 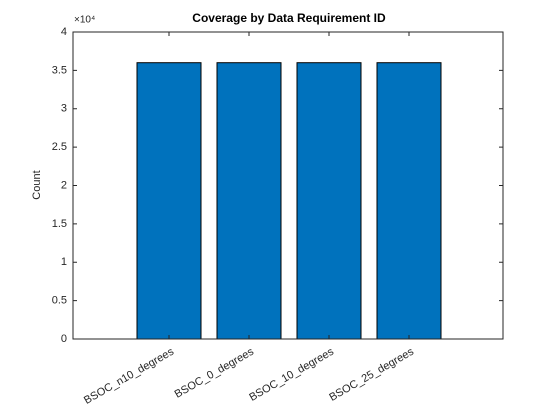 What do you see at coordinates (64, 185) in the screenshot?
I see `y-tick-label: 2` at bounding box center [64, 185].